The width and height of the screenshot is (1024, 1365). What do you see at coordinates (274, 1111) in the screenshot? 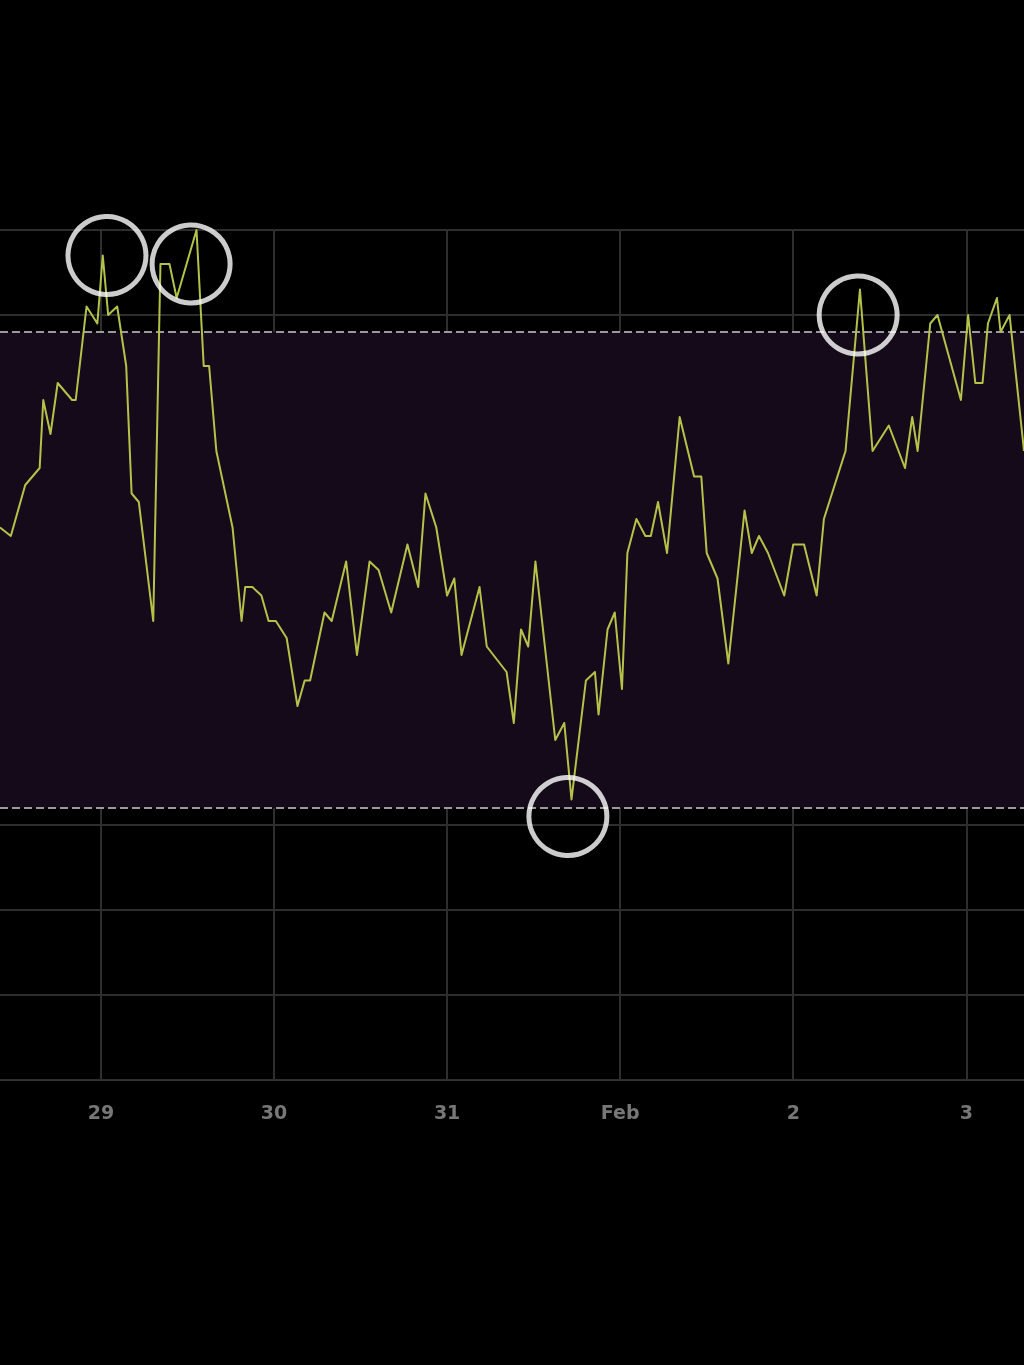
I see `x-tick-label: 30` at bounding box center [274, 1111].